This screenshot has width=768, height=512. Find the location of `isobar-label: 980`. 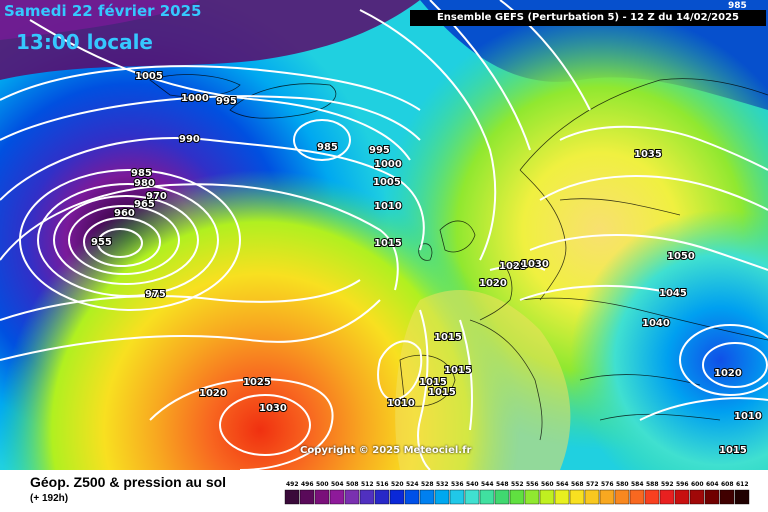

isobar-label: 980 is located at coordinates (144, 183).